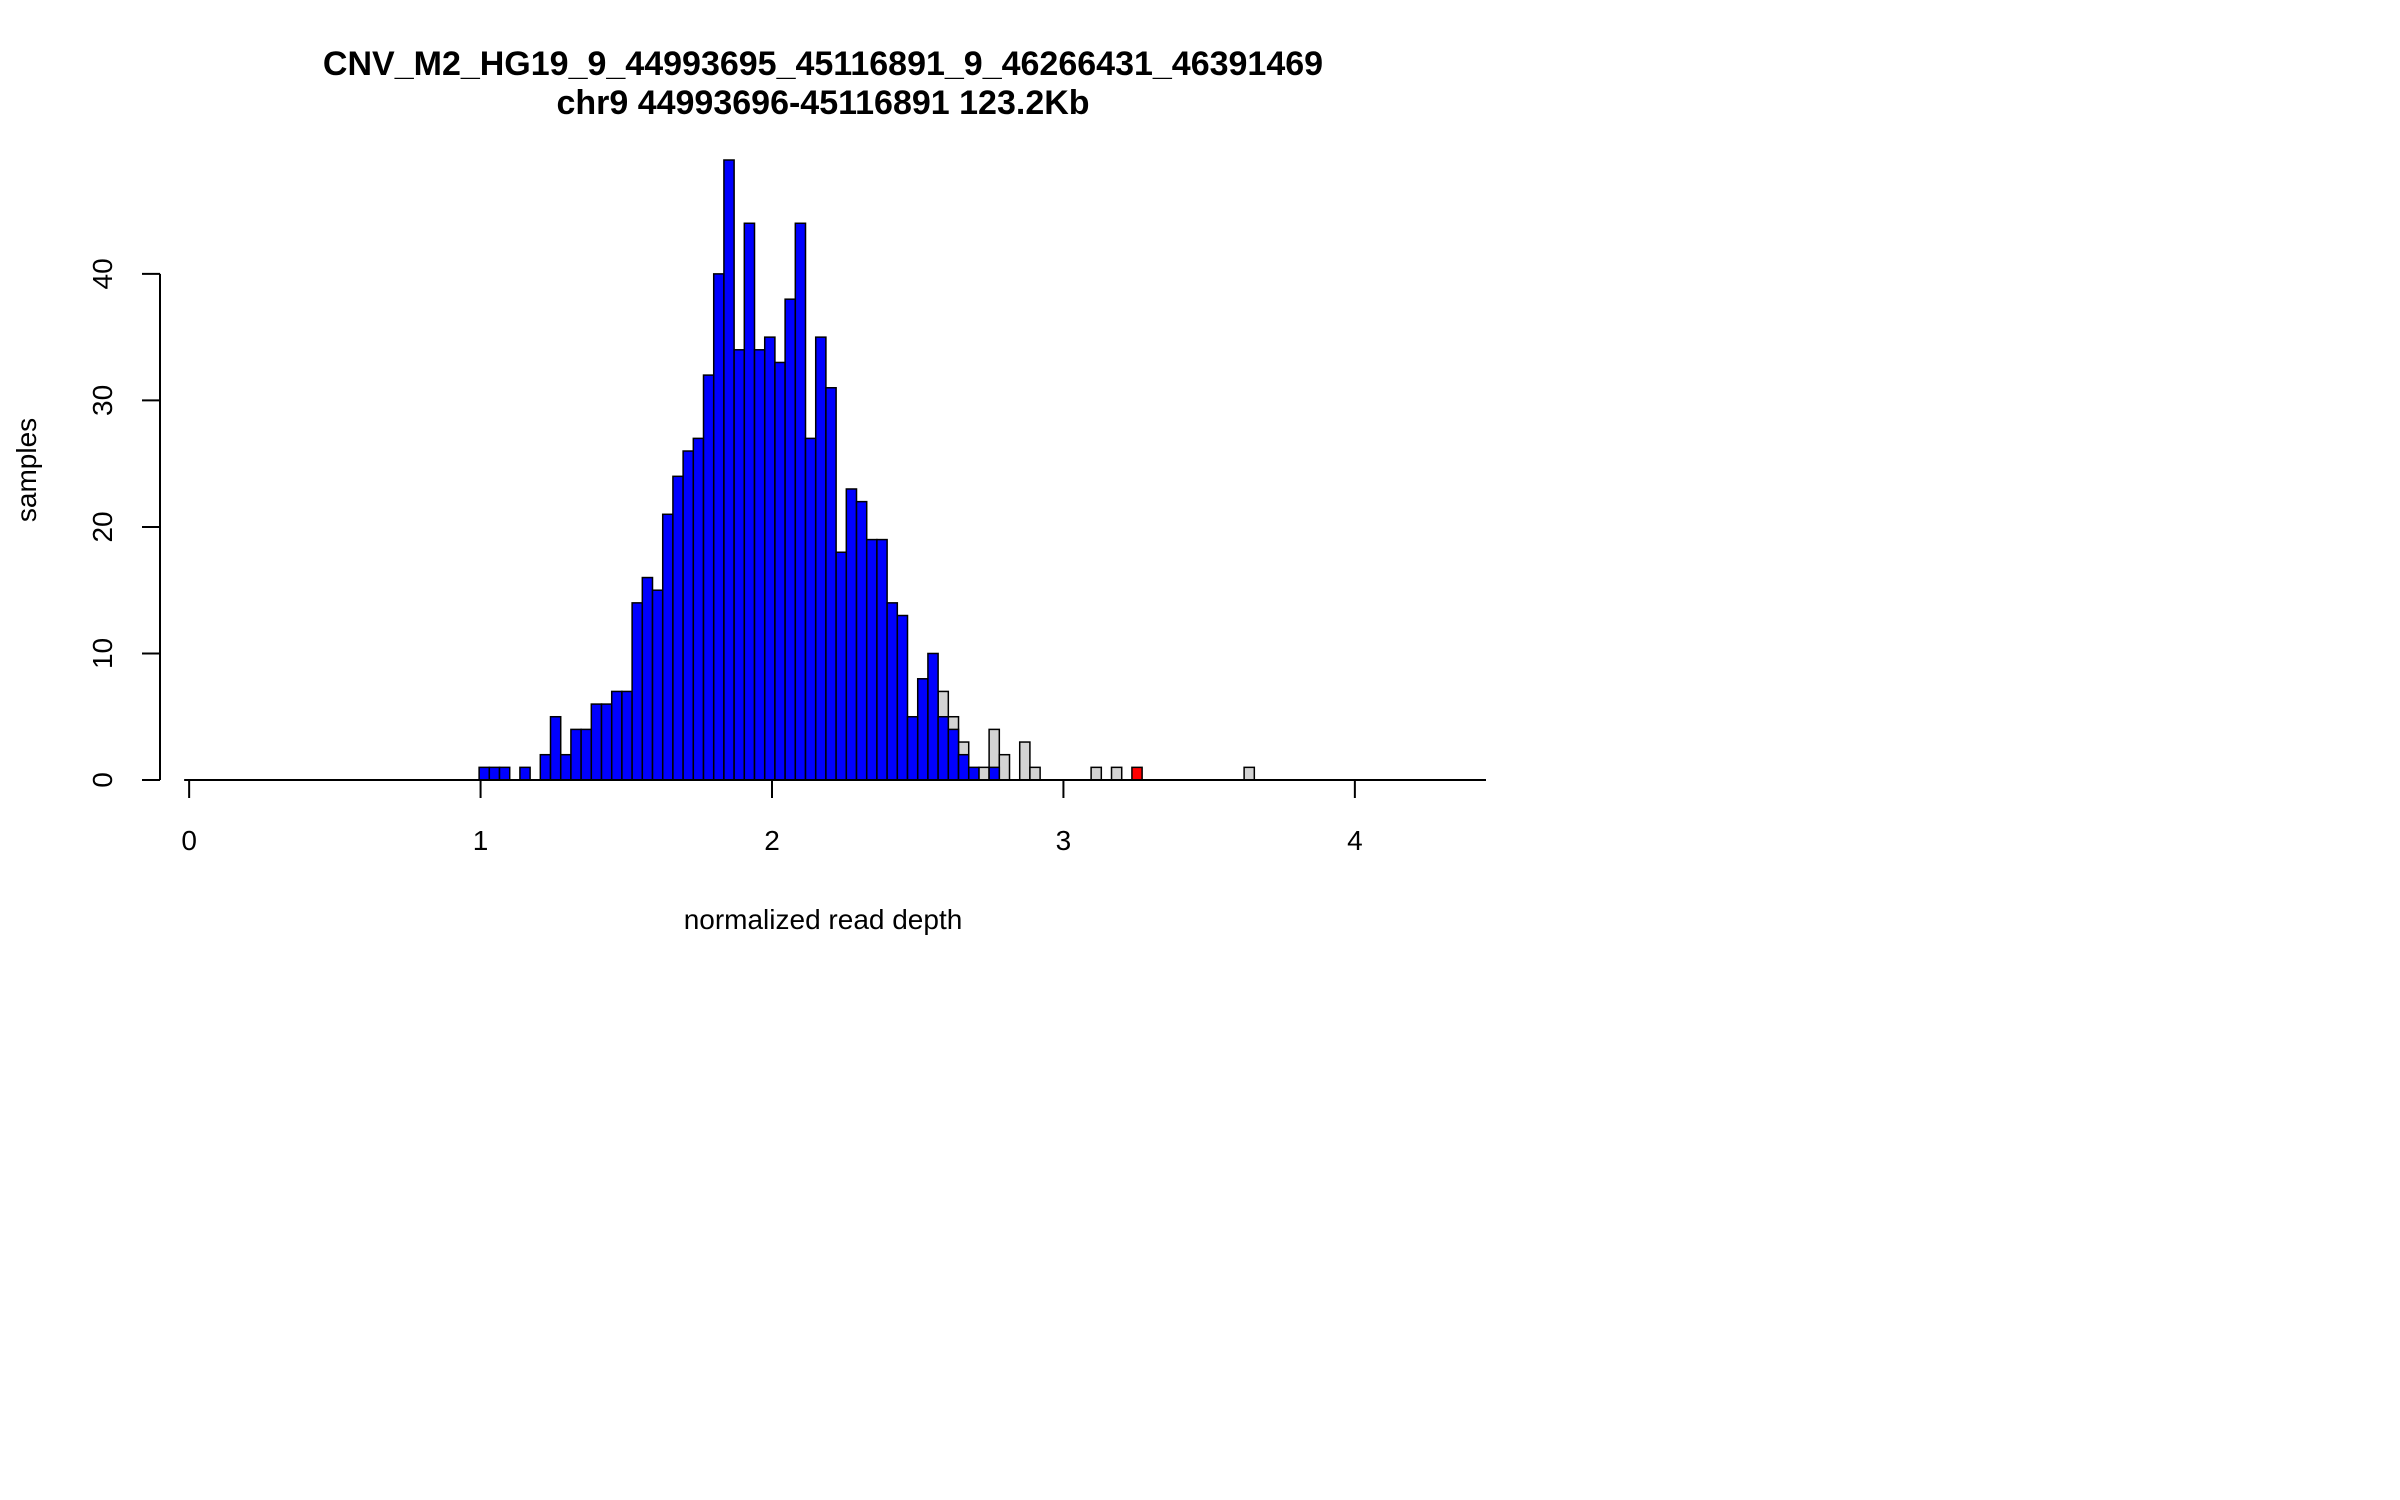  What do you see at coordinates (1355, 840) in the screenshot?
I see `x-tick-label: 4` at bounding box center [1355, 840].